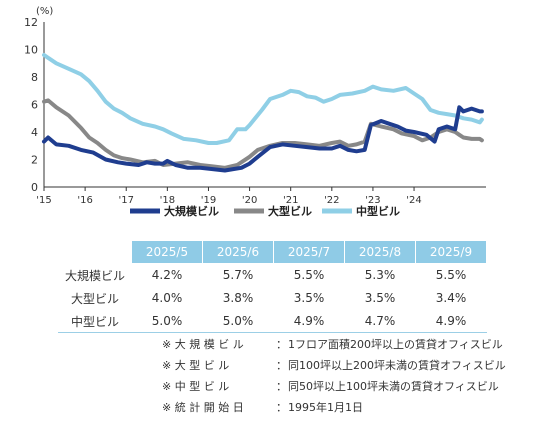 This screenshot has width=536, height=436. What do you see at coordinates (395, 344) in the screenshot?
I see `footnote-text: 1フロア面積200坪以上の賃貸オフィスビル` at bounding box center [395, 344].